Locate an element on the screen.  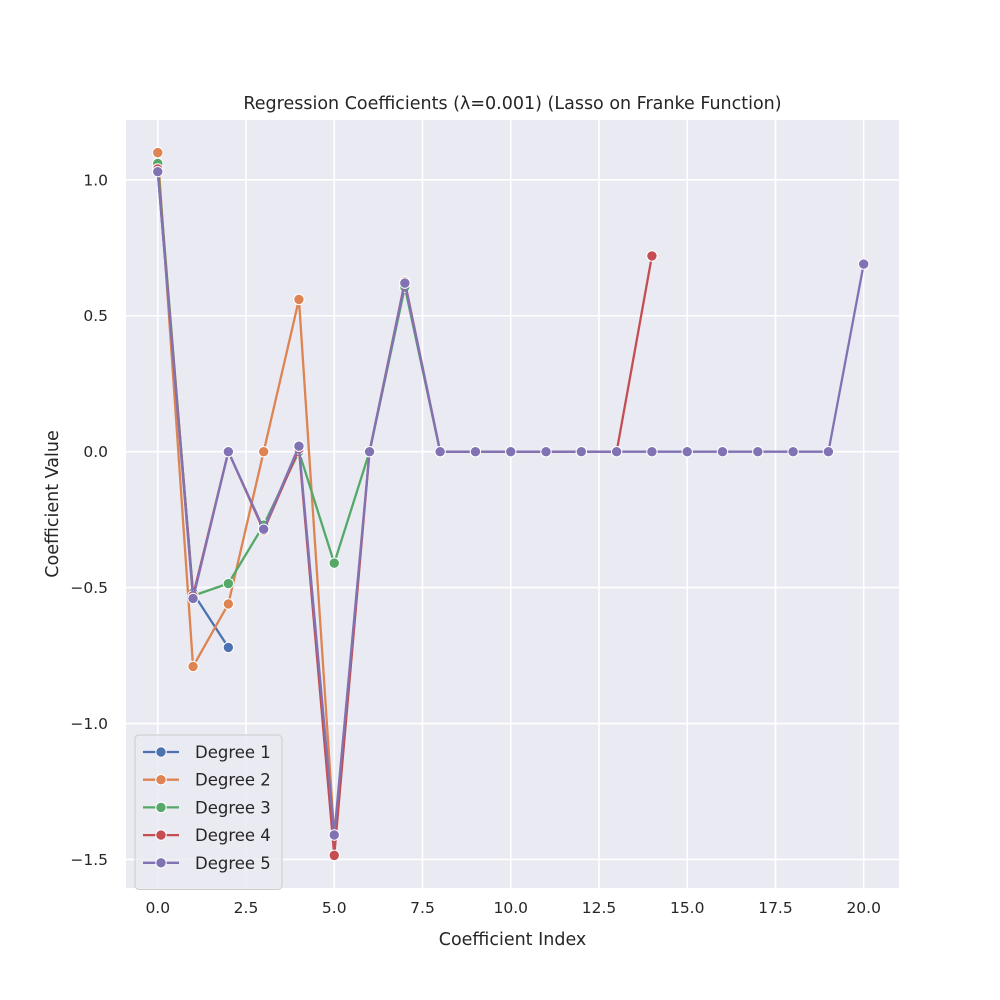
legend-item: Degree 1 is located at coordinates (207, 752).